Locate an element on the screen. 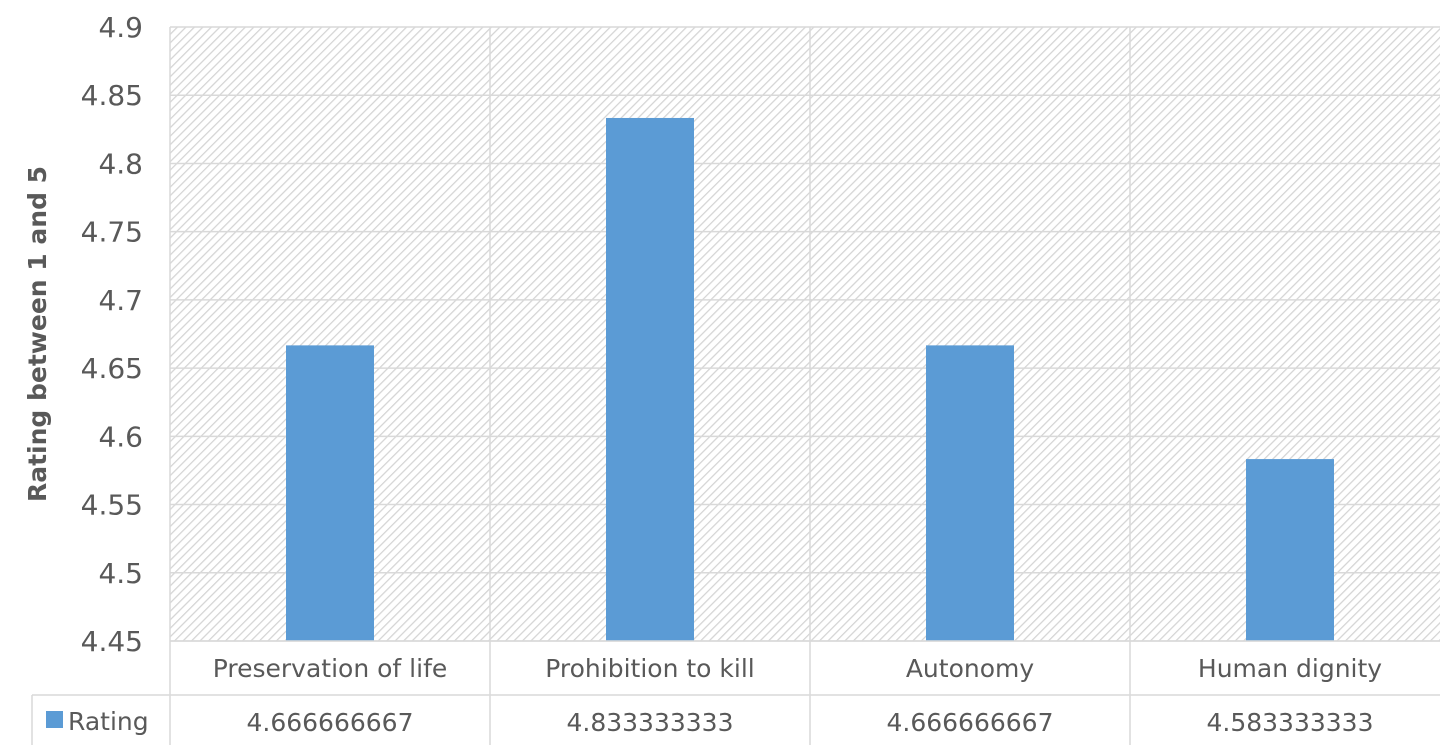 This screenshot has height=745, width=1440. legend-swatch is located at coordinates (54, 719).